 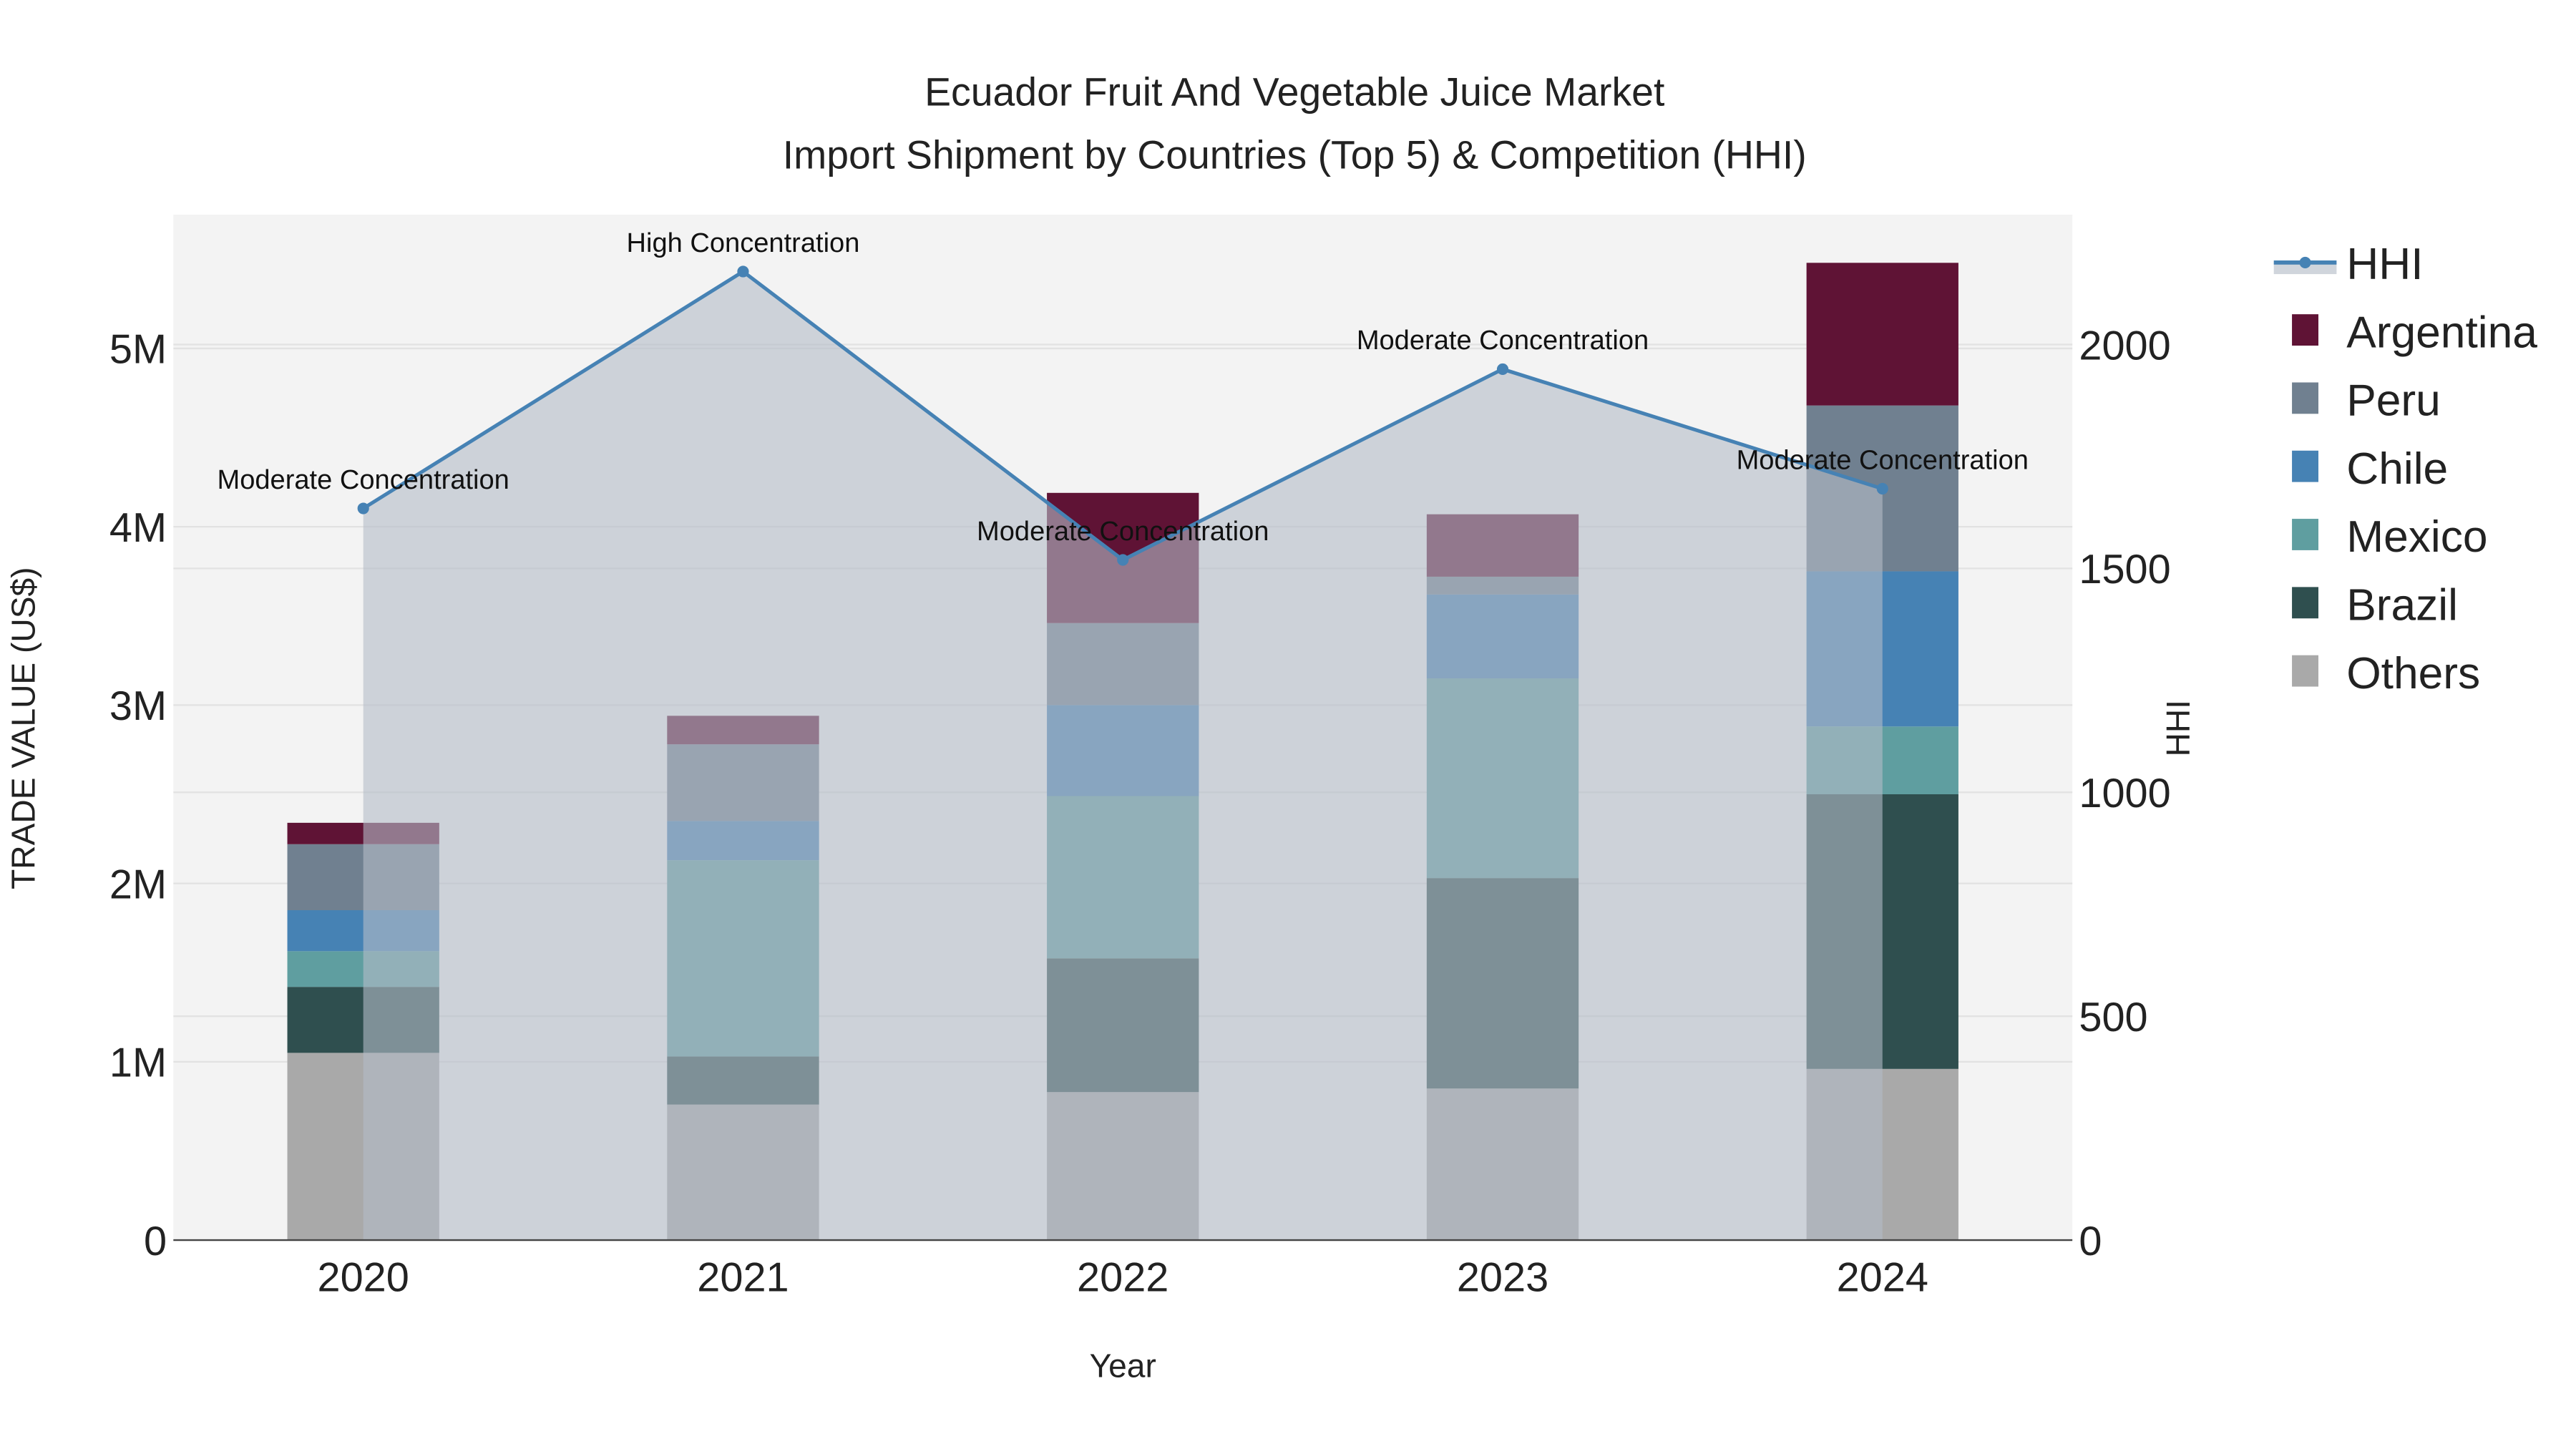 I want to click on bar-argentina, so click(x=1882, y=334).